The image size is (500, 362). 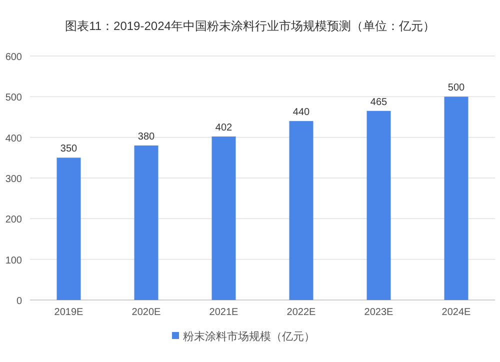 I want to click on y-tick-label: 600, so click(x=13, y=57).